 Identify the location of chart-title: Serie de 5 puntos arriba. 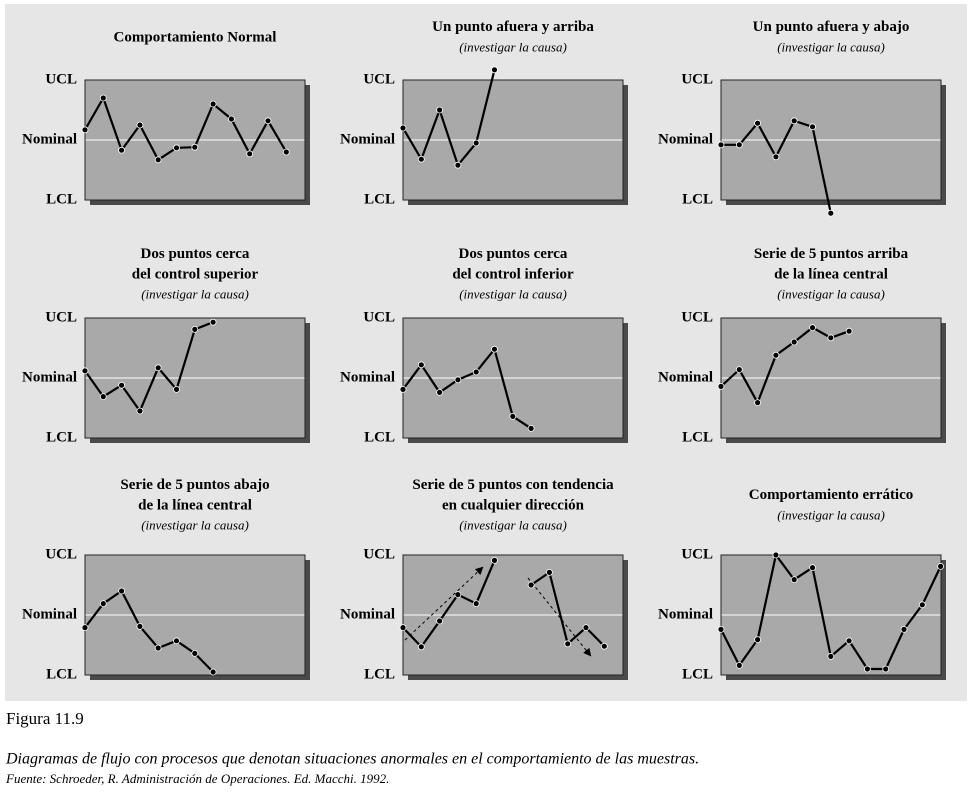
(831, 254).